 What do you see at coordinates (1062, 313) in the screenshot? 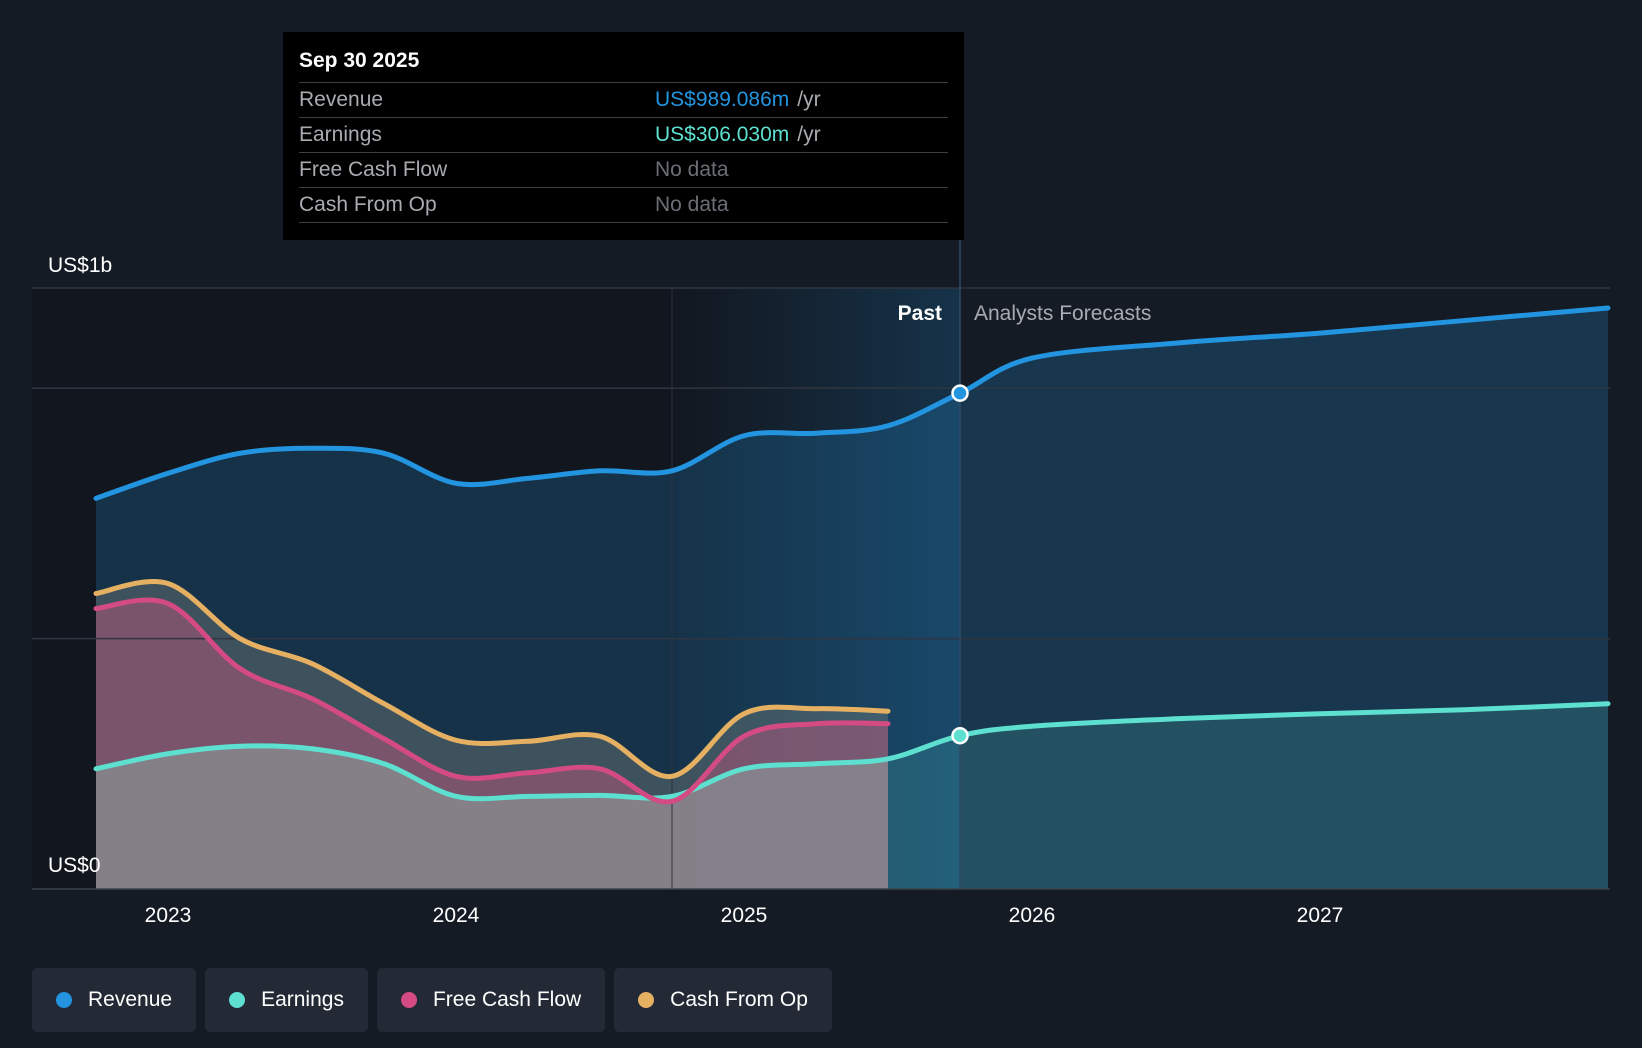
I see `forecast-label: Analysts Forecasts` at bounding box center [1062, 313].